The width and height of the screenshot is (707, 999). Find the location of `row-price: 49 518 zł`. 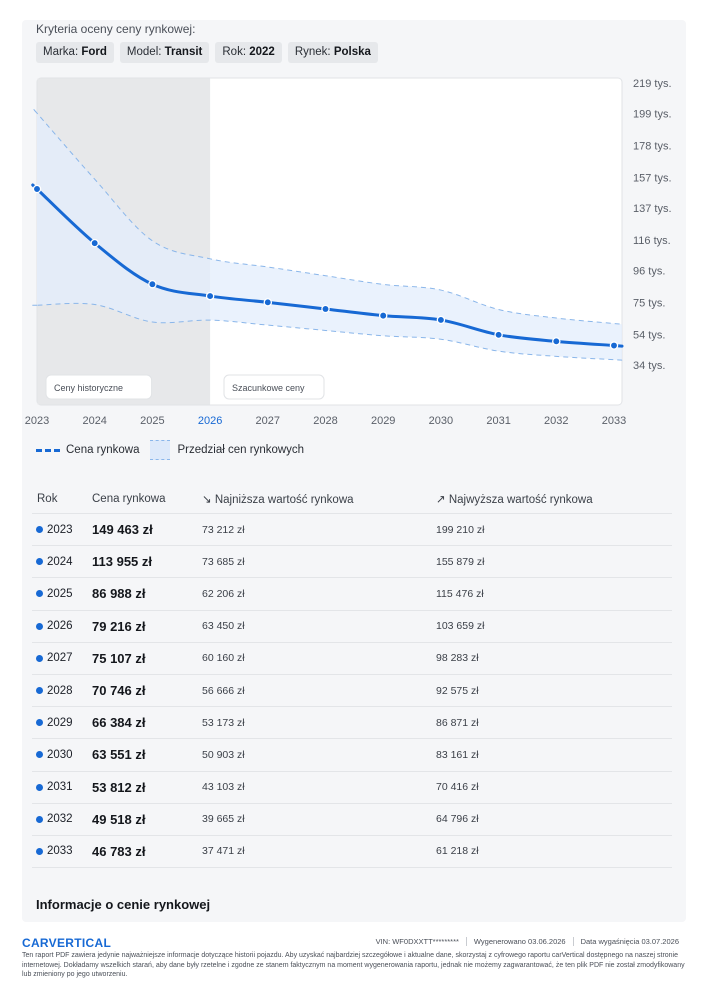

row-price: 49 518 zł is located at coordinates (119, 819).